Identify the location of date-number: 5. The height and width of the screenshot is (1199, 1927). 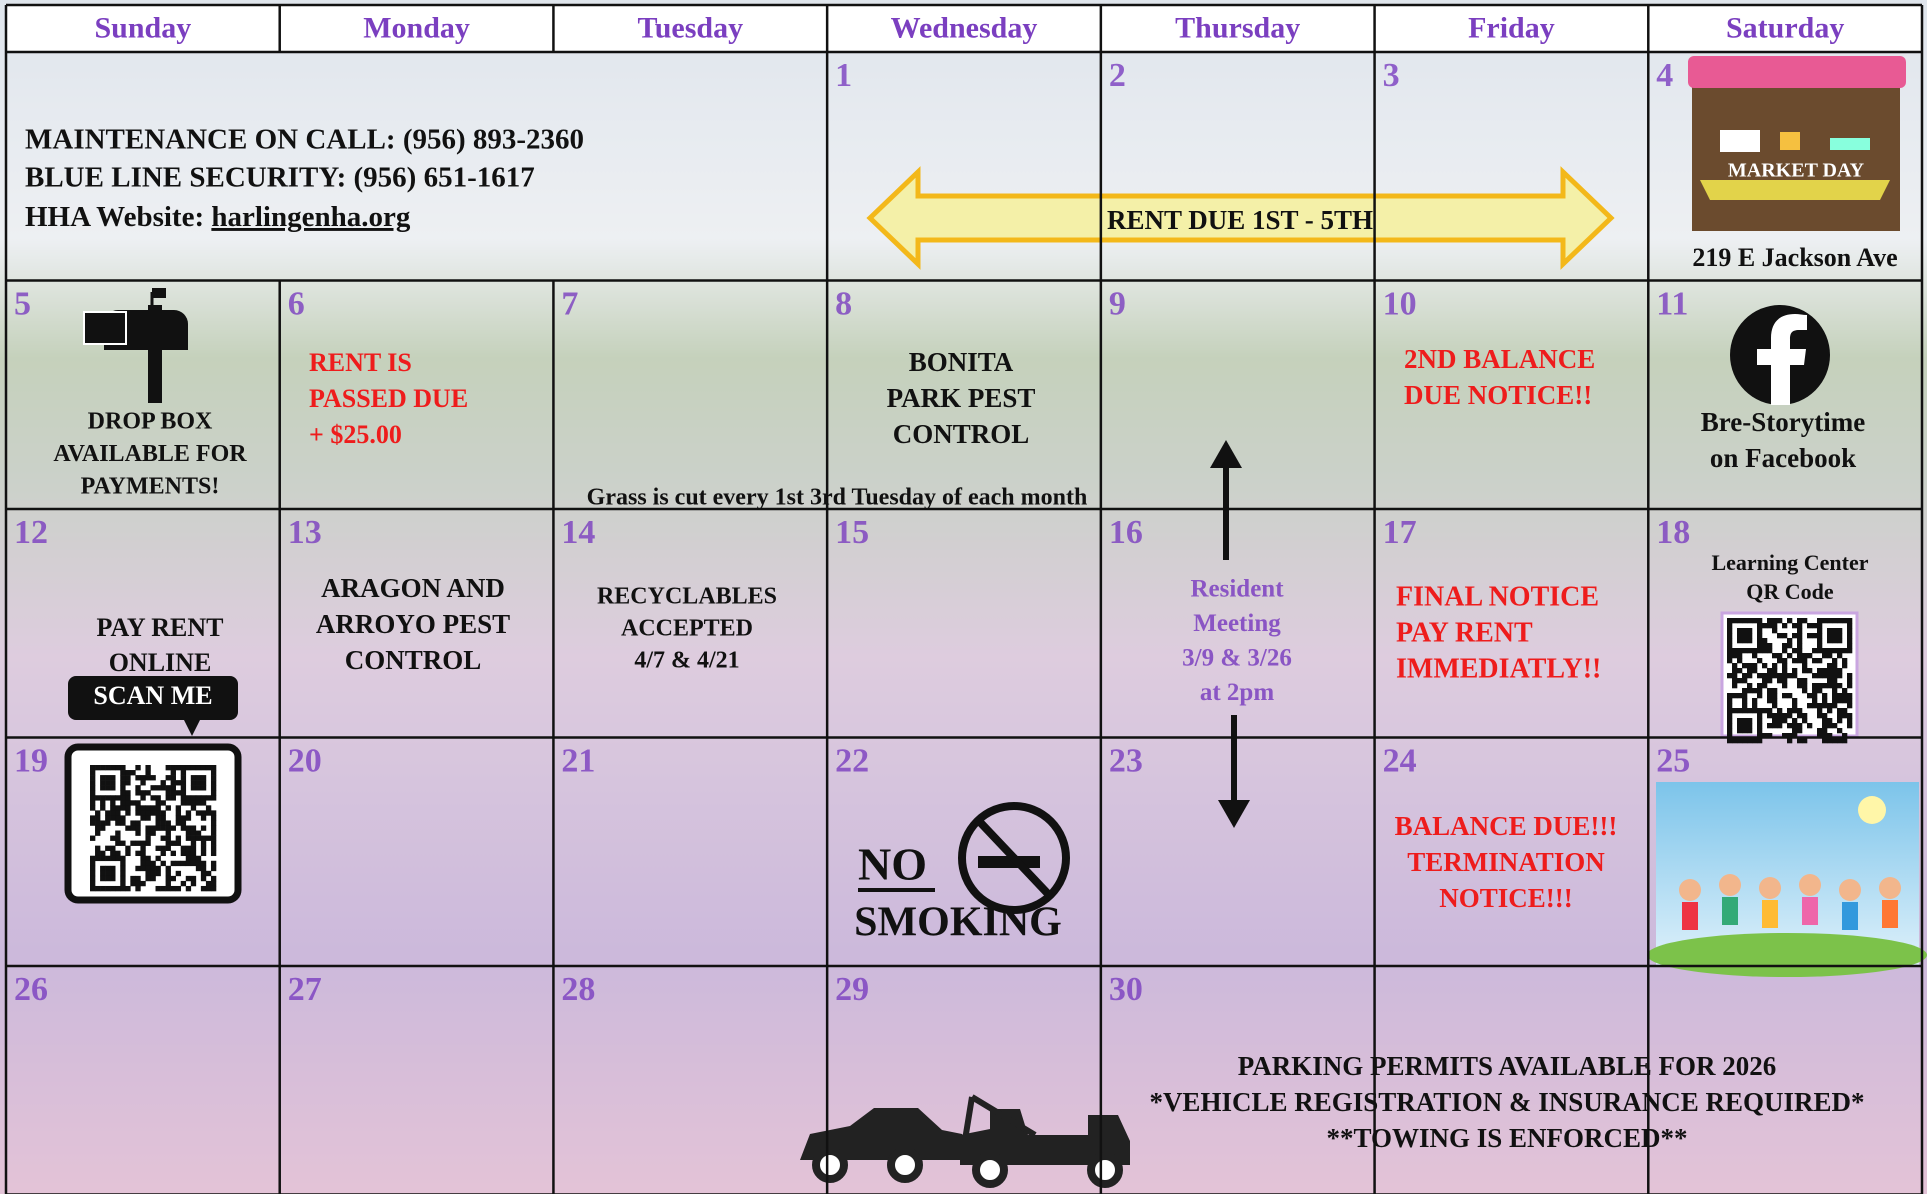
(22, 303).